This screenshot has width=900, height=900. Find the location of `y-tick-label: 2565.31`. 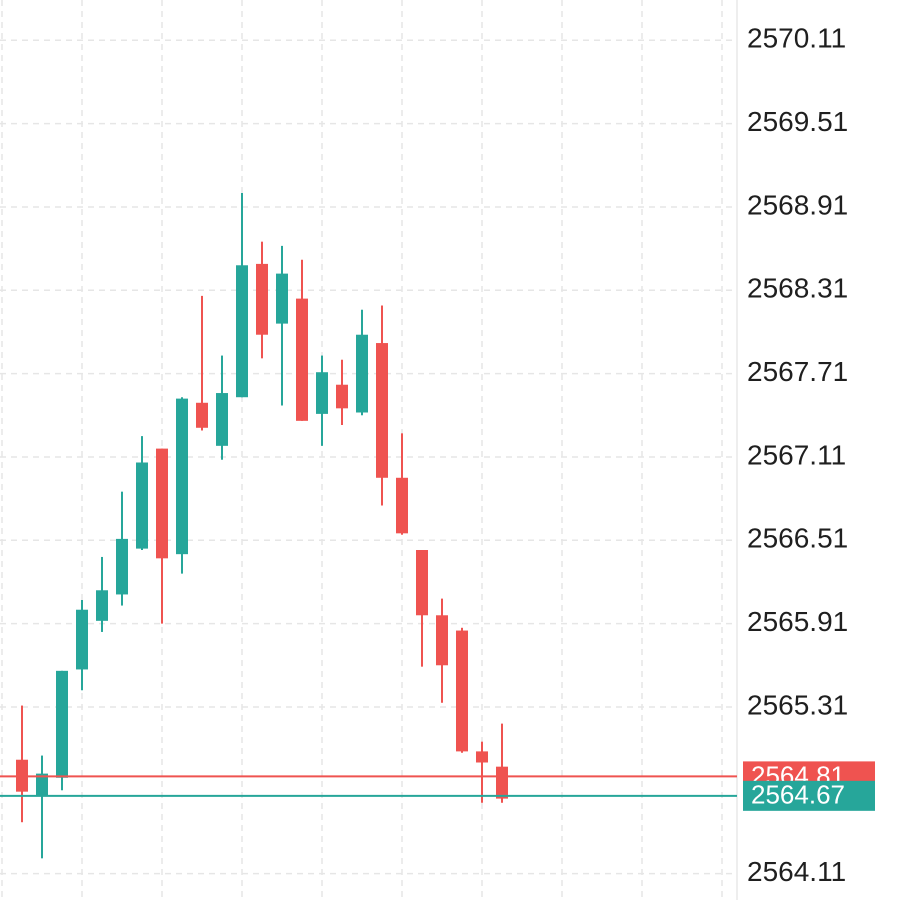

y-tick-label: 2565.31 is located at coordinates (797, 704).